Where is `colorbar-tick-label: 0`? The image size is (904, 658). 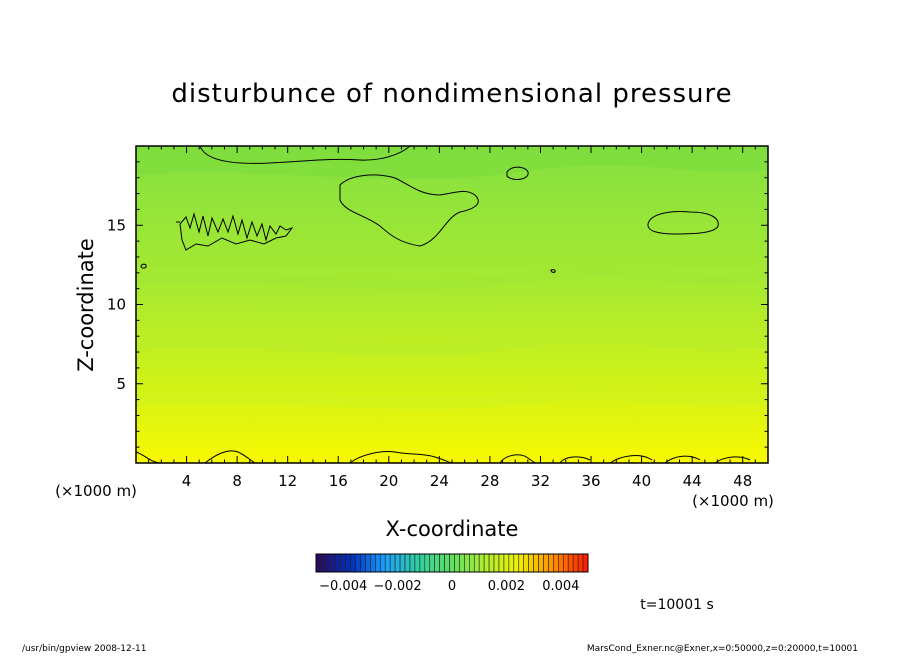 colorbar-tick-label: 0 is located at coordinates (452, 586).